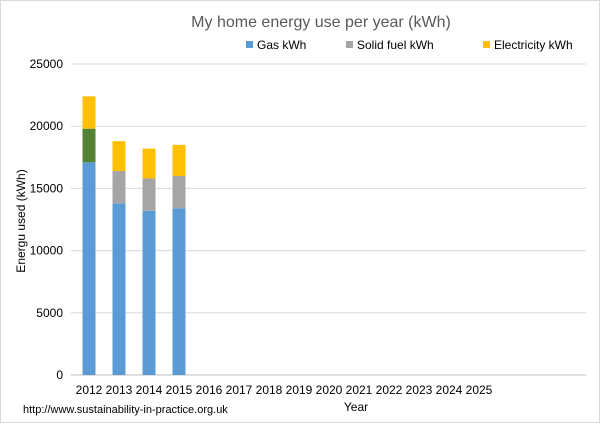 This screenshot has height=424, width=600. Describe the element at coordinates (419, 390) in the screenshot. I see `x-tick-label: 2023` at that location.